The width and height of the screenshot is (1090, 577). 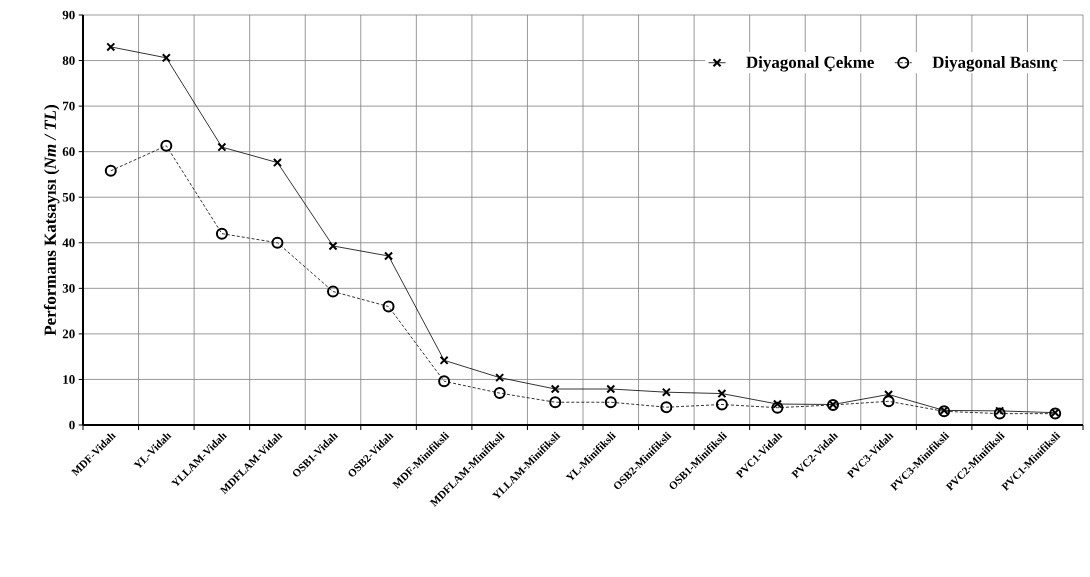 I want to click on y-tick-label: 90, so click(x=68, y=15).